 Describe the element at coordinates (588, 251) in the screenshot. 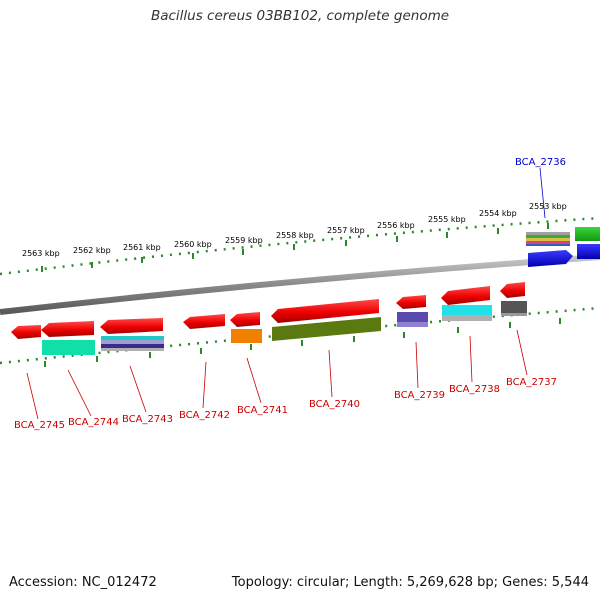

I see `gene-forward-partial-blue` at that location.